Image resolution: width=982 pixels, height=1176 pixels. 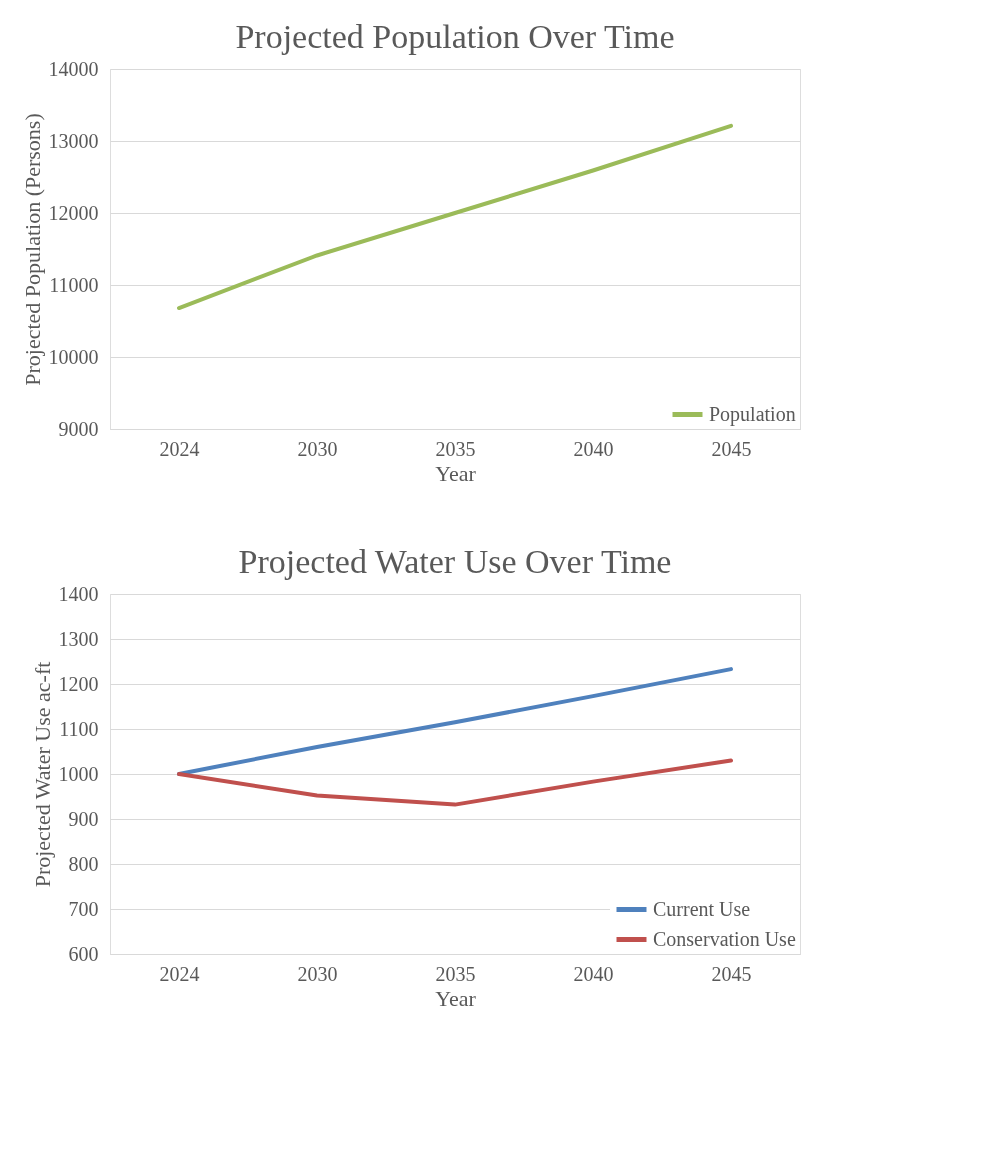 I want to click on chart-title: Projected Water Use Over Time, so click(x=455, y=561).